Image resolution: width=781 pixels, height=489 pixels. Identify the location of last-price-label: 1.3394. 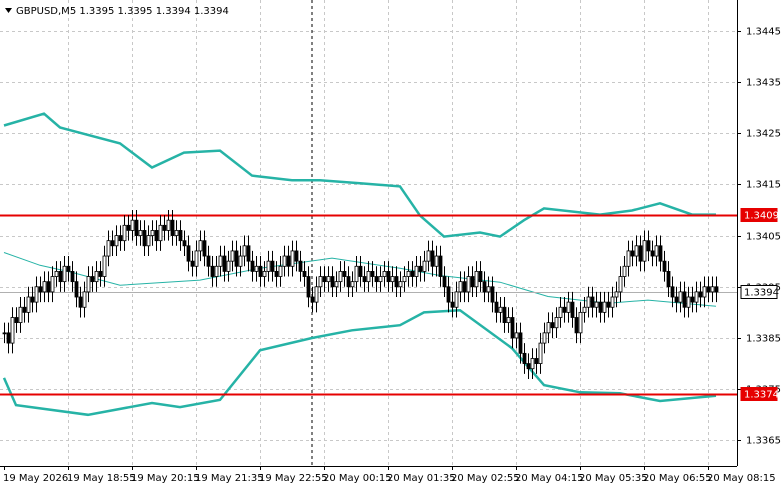
(761, 293).